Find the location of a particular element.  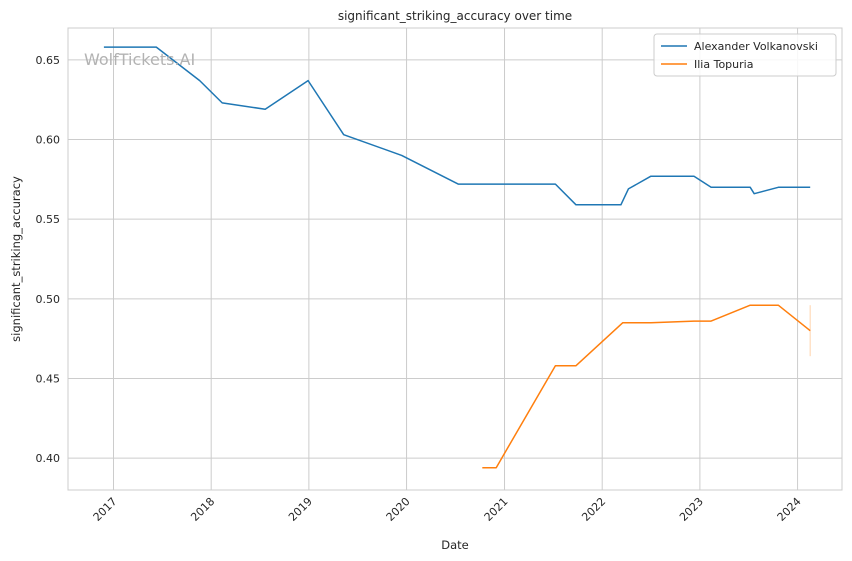

legend: Alexander Volkanovski Ilia Topuria is located at coordinates (745, 55).